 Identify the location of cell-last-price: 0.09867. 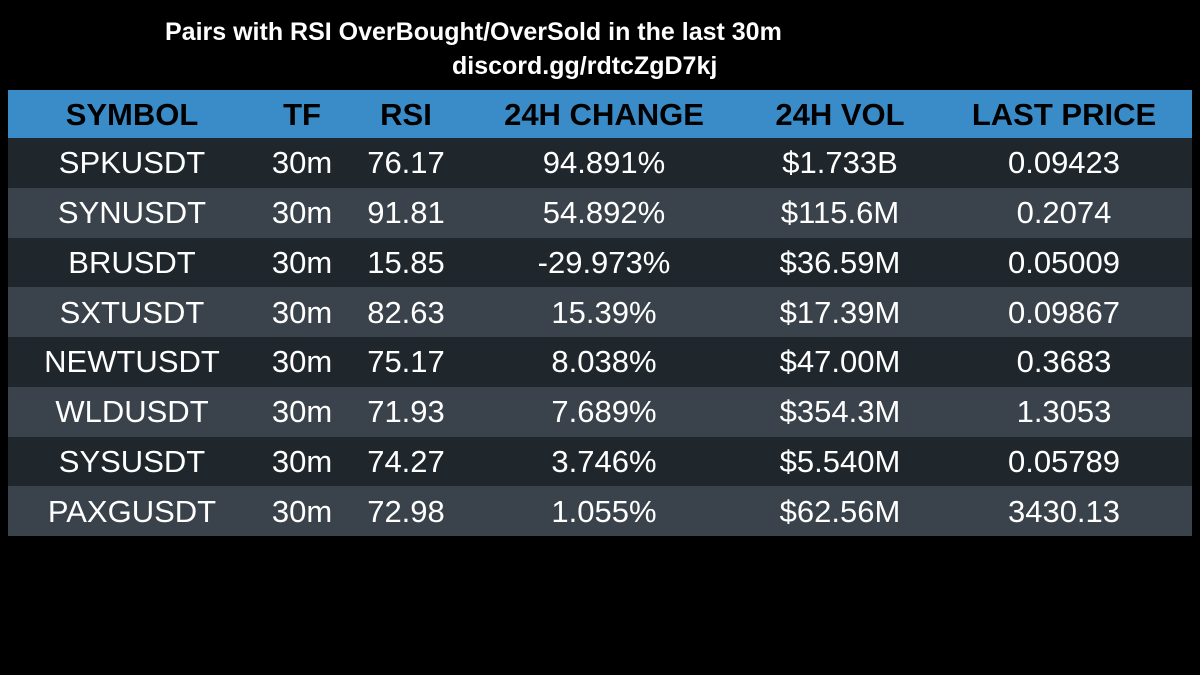
(1064, 312).